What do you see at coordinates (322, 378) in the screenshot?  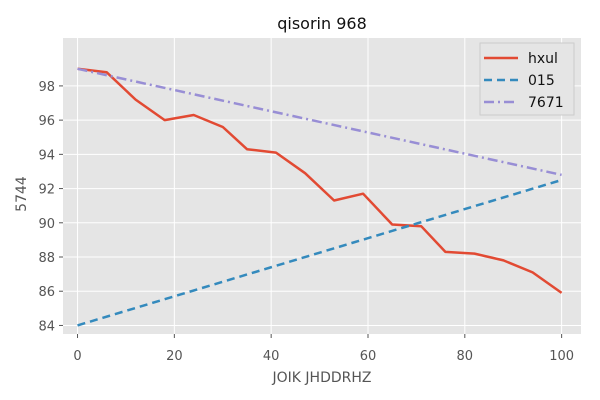 I see `x-axis-label: JOIK JHDDRHZ` at bounding box center [322, 378].